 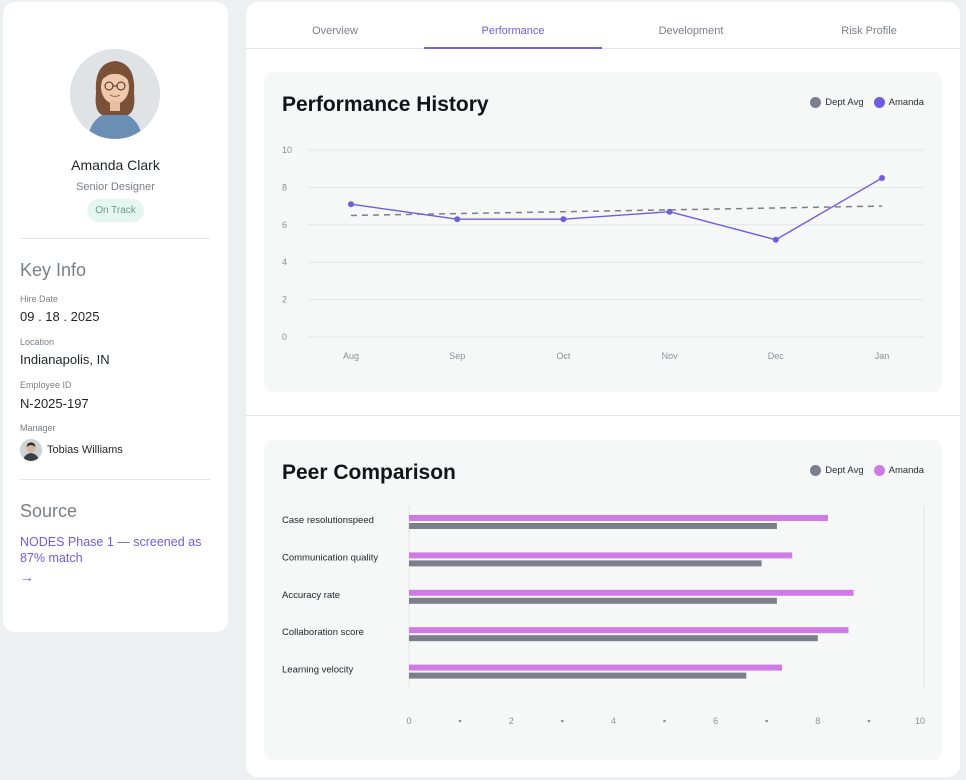 I want to click on profile-role: Senior Designer, so click(x=115, y=187).